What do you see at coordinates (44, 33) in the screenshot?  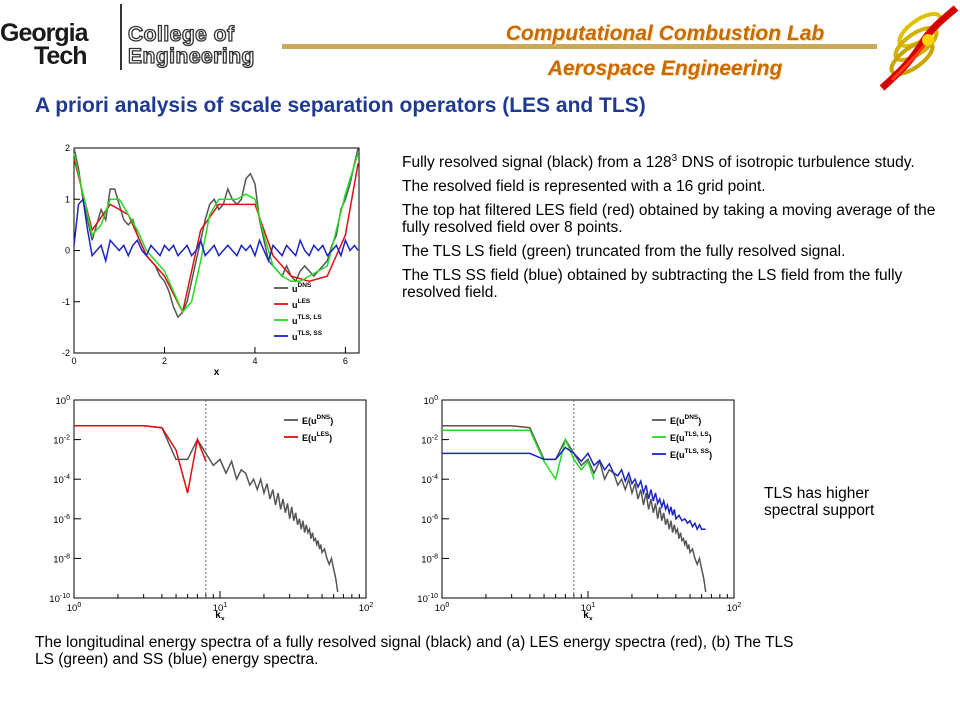 I see `logo-line-1: Georgia` at bounding box center [44, 33].